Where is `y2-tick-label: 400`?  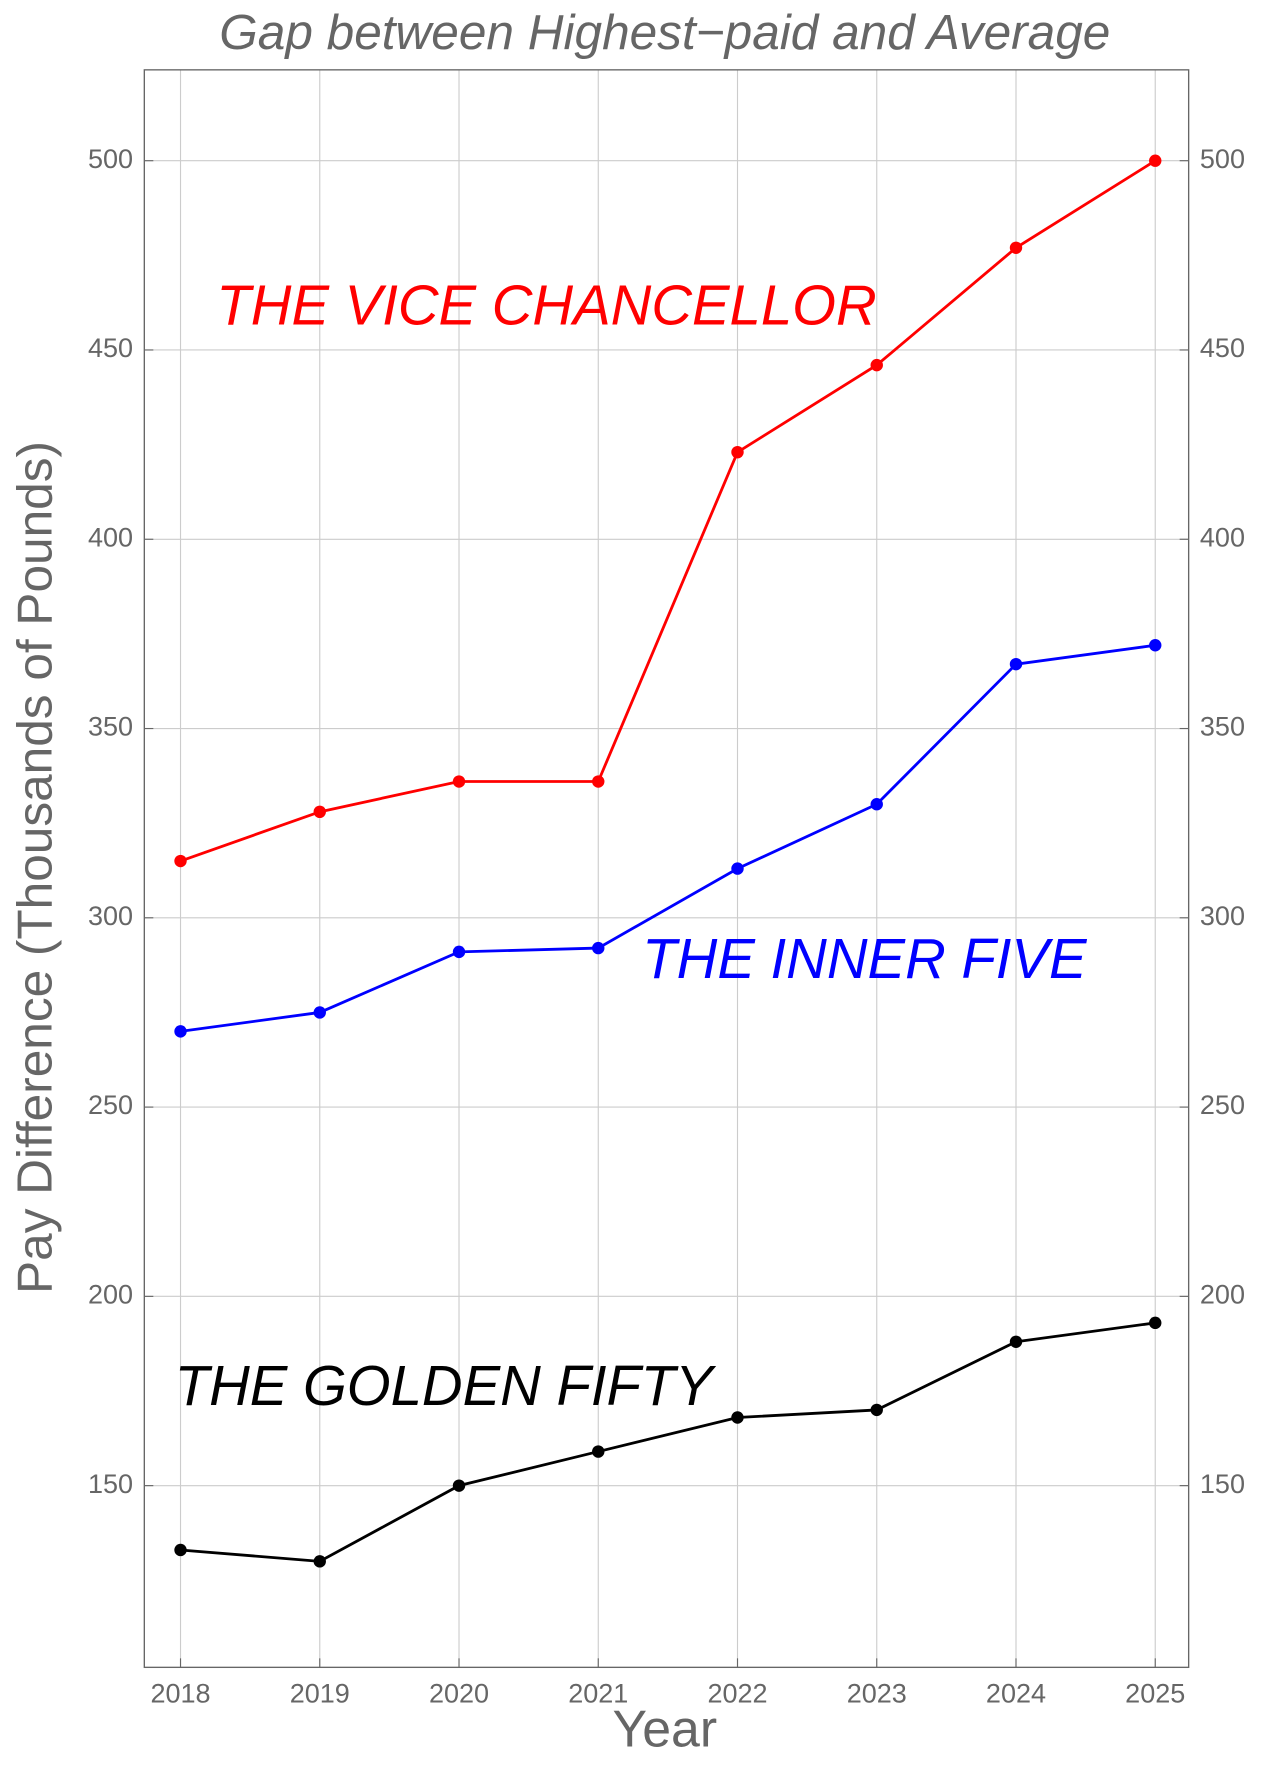
y2-tick-label: 400 is located at coordinates (1222, 537).